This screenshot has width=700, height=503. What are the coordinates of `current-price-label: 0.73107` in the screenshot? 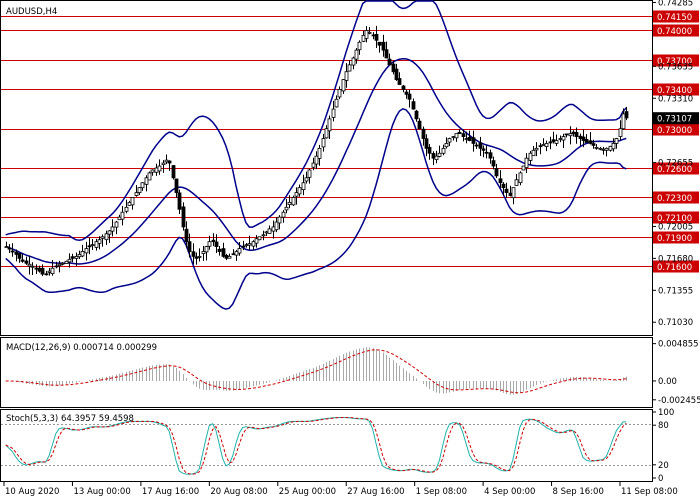 It's located at (674, 120).